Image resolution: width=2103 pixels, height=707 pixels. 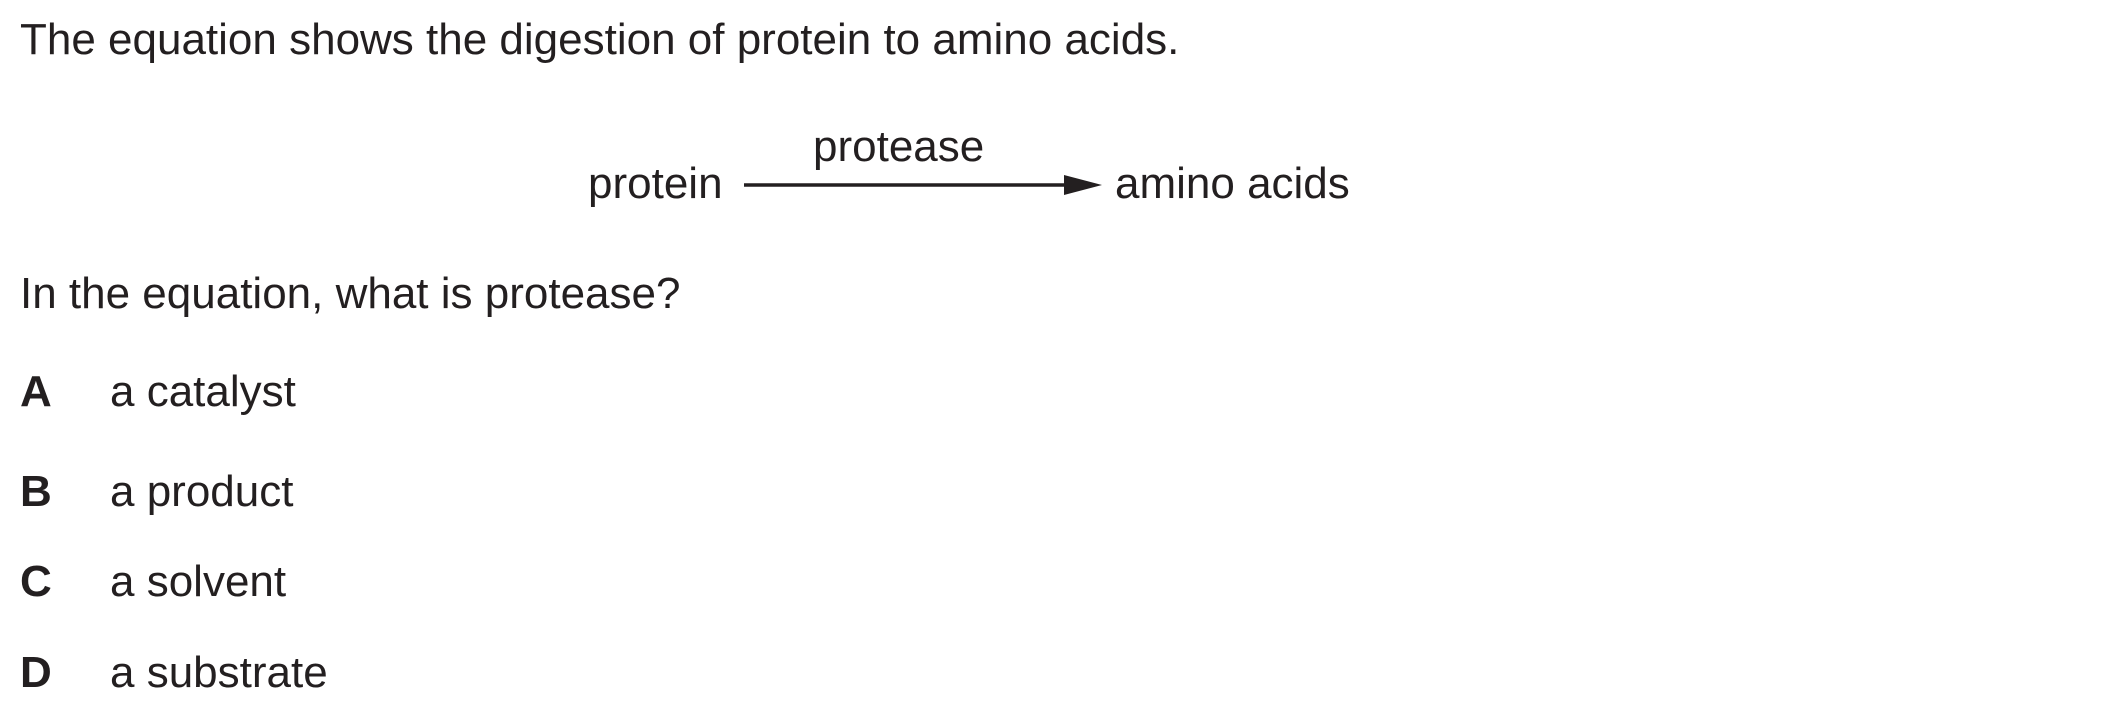 I want to click on option-text: a product, so click(x=202, y=491).